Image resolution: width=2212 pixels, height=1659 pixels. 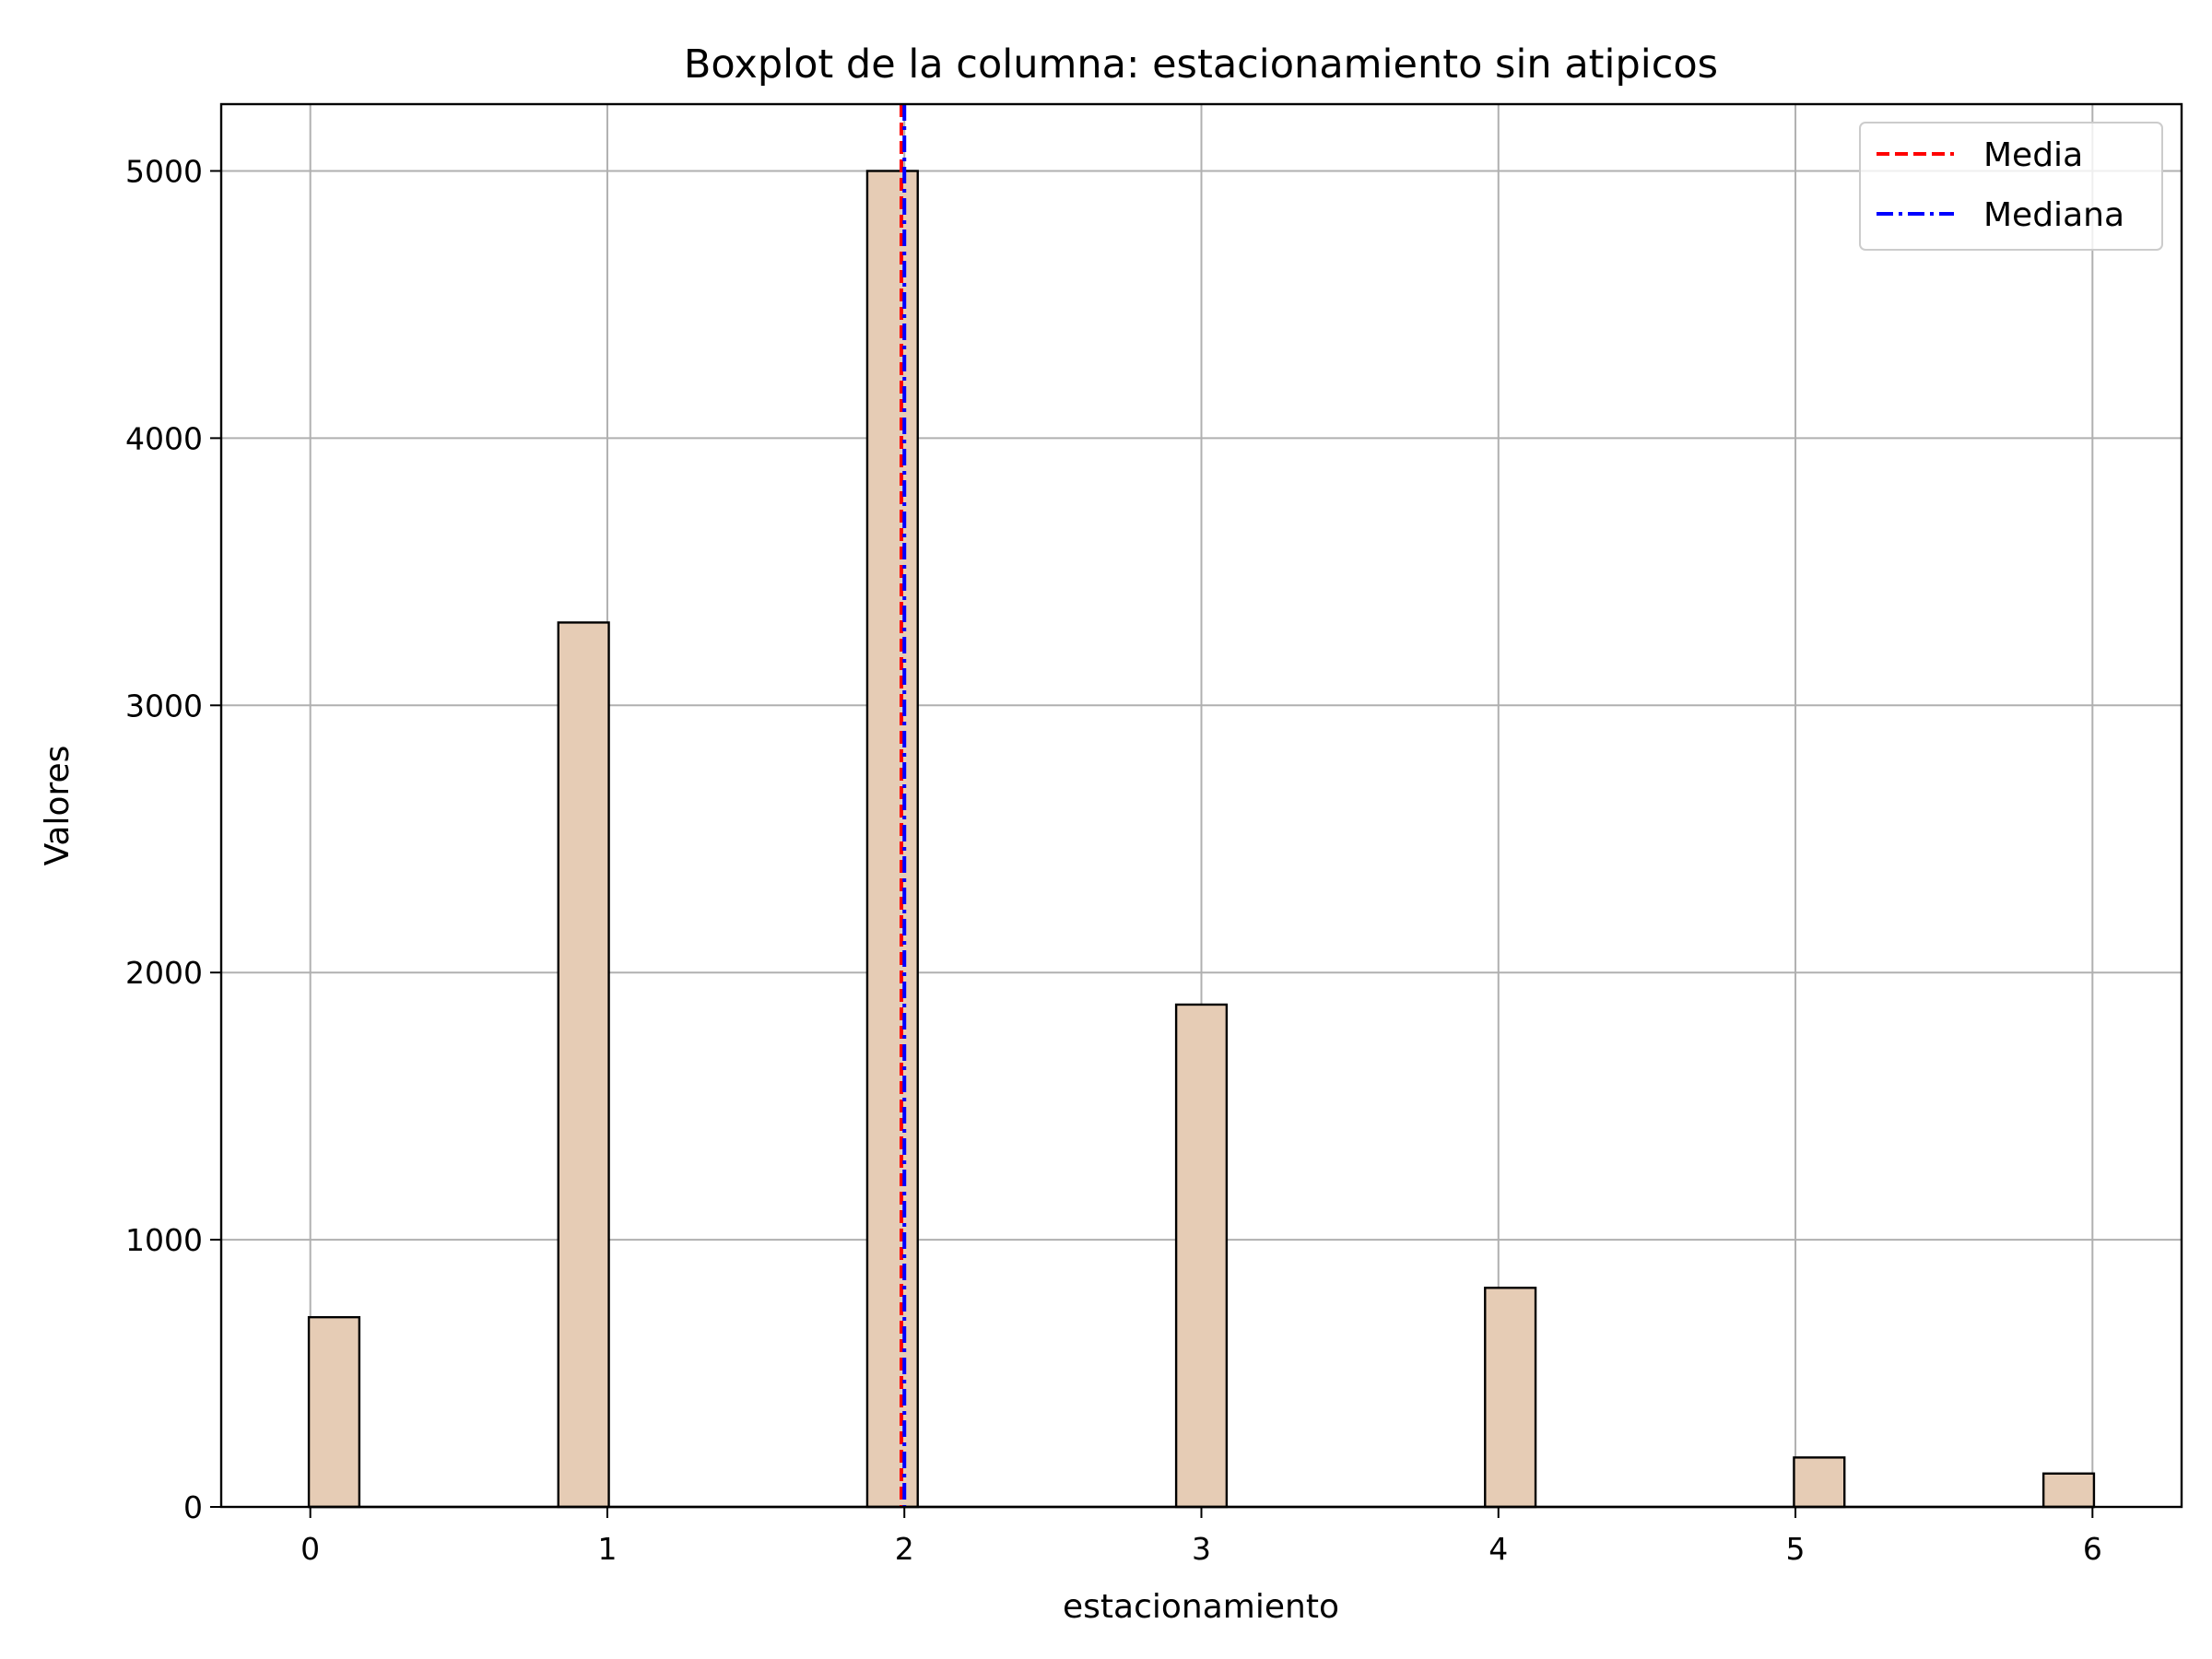 What do you see at coordinates (173, 839) in the screenshot?
I see `y-axis: 0 1000 2000 3000 4000 5000` at bounding box center [173, 839].